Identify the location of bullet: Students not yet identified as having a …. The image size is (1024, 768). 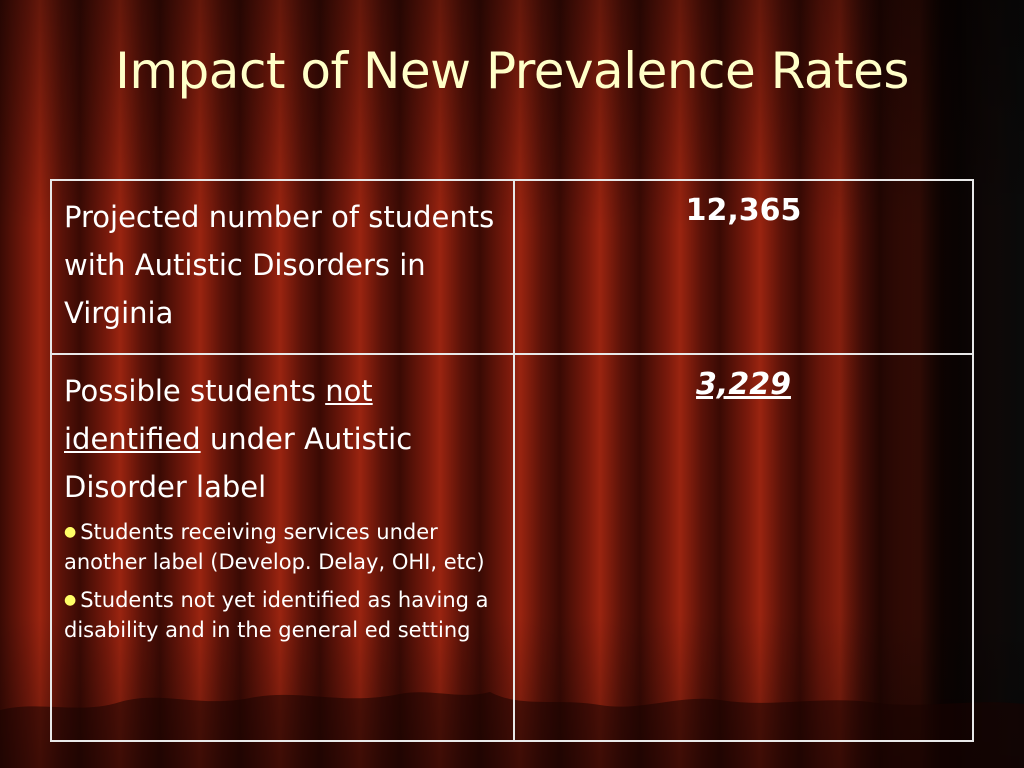
(282, 615).